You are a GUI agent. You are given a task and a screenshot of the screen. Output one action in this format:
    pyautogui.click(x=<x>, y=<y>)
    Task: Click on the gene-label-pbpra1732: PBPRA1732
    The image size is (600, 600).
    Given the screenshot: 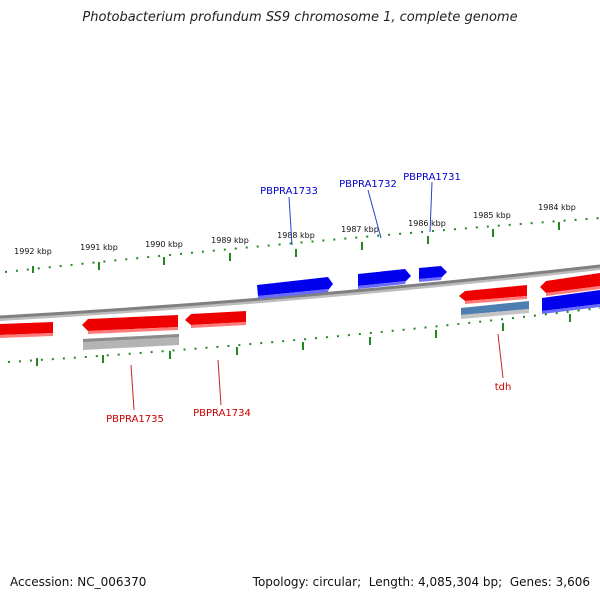 What is the action you would take?
    pyautogui.click(x=368, y=184)
    